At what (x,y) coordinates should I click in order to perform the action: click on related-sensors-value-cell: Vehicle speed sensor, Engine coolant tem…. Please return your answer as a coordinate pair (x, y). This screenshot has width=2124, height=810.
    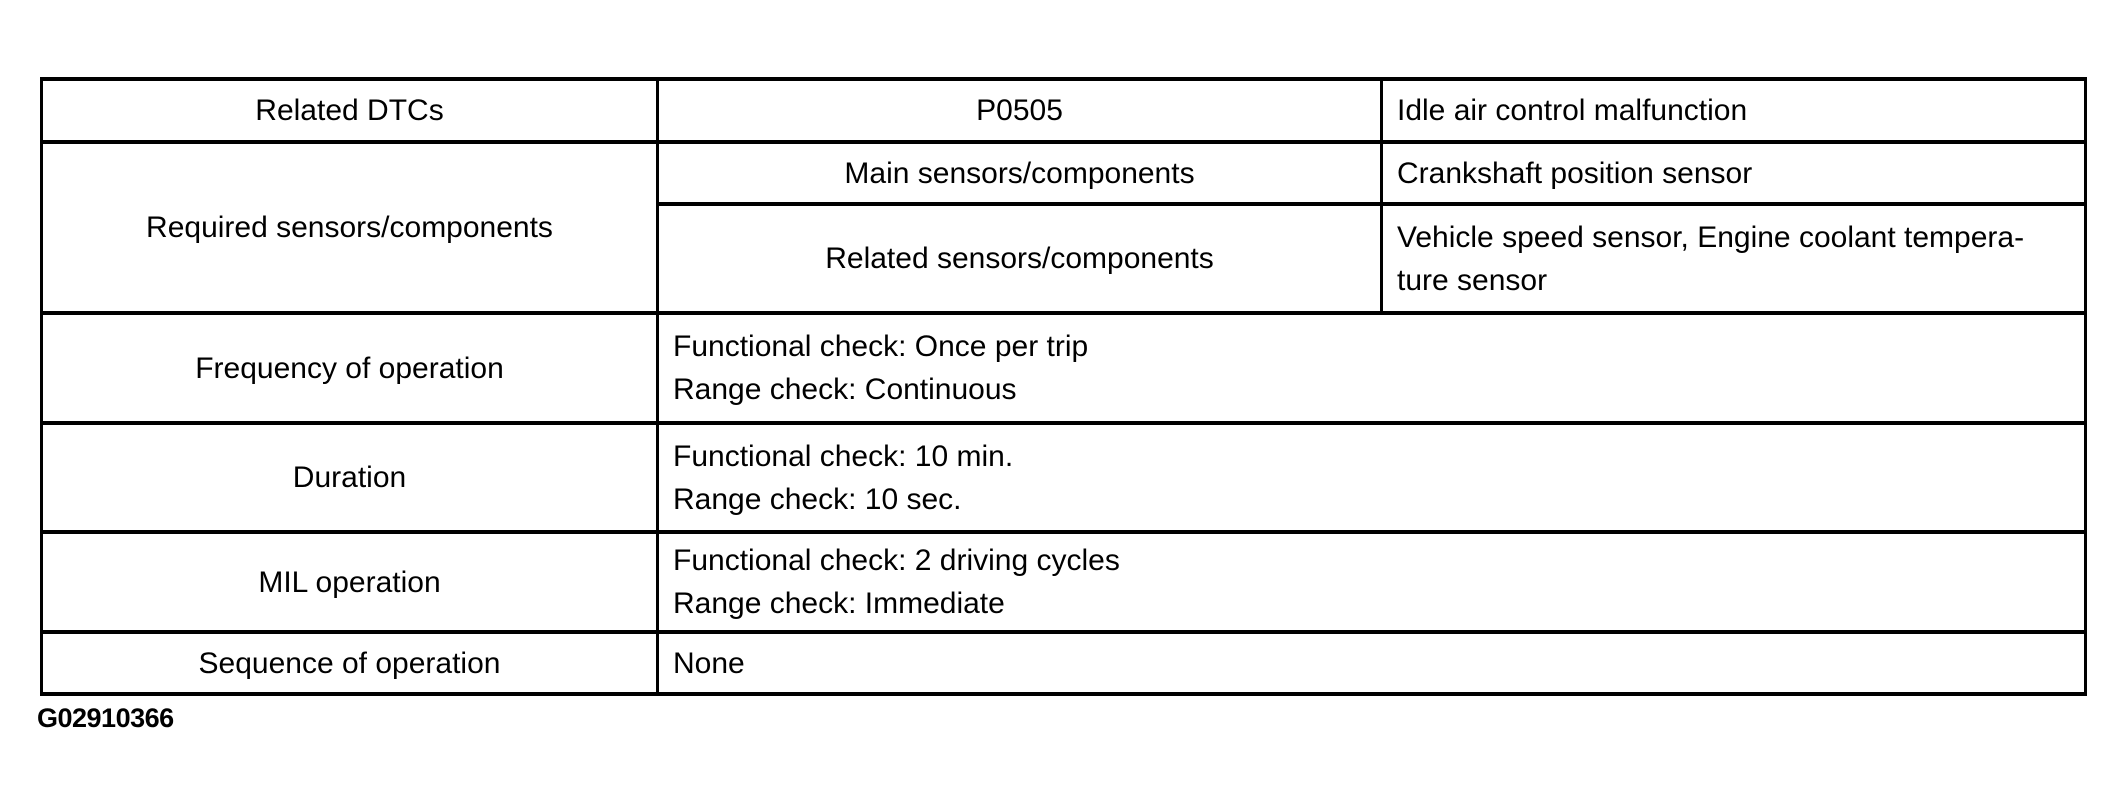
    Looking at the image, I should click on (1733, 258).